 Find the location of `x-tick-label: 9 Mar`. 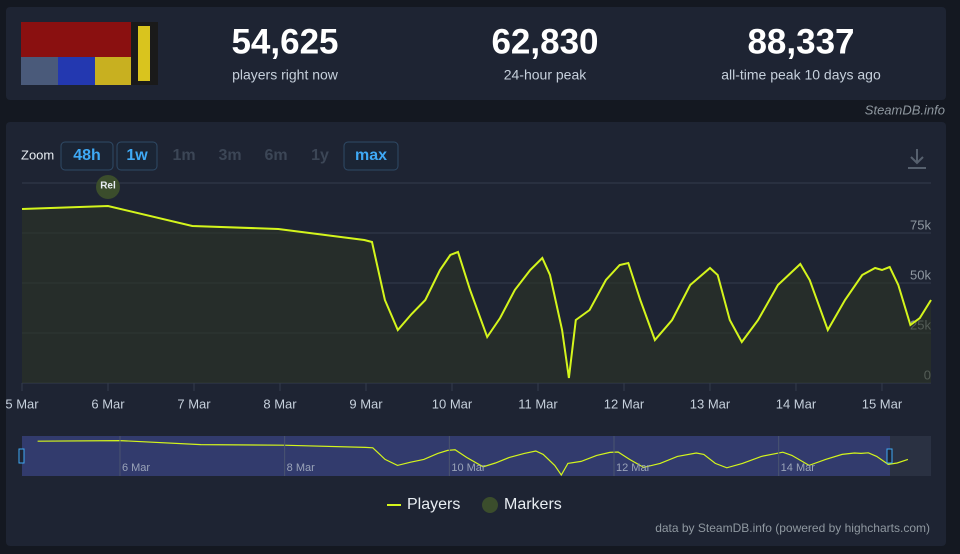

x-tick-label: 9 Mar is located at coordinates (366, 403).